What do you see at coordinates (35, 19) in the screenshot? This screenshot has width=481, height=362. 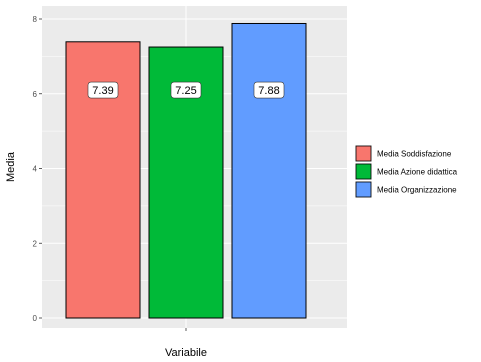 I see `y-tick-label: 8` at bounding box center [35, 19].